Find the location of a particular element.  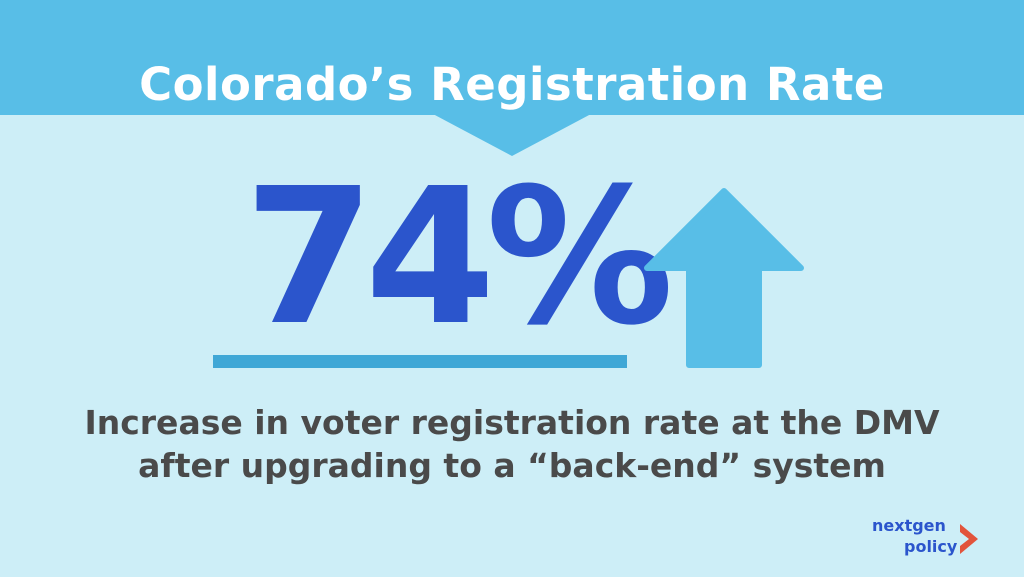

up-arrow-shape is located at coordinates (724, 278).